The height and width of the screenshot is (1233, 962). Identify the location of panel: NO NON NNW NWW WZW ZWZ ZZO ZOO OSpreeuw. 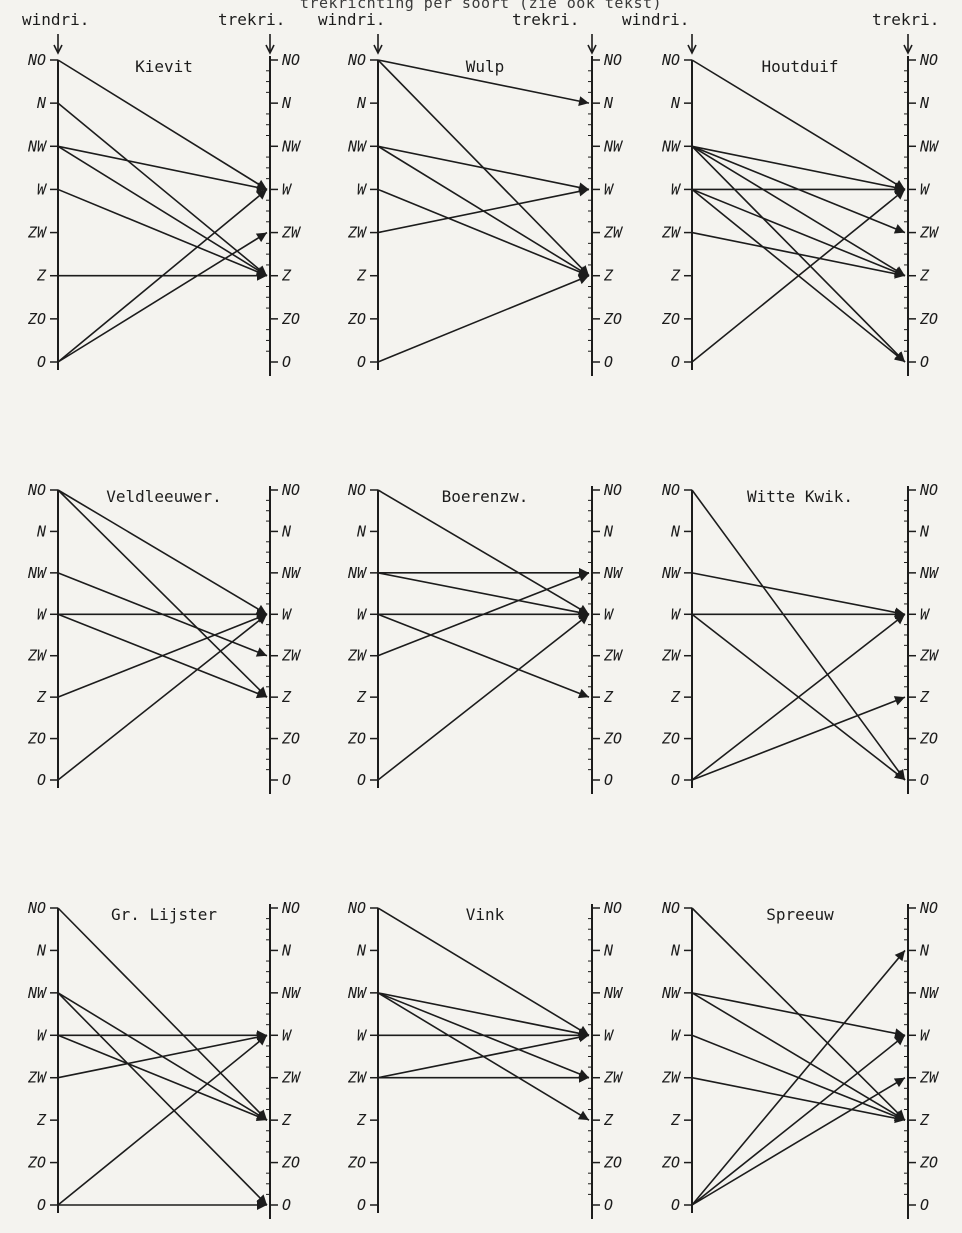
(800, 1059).